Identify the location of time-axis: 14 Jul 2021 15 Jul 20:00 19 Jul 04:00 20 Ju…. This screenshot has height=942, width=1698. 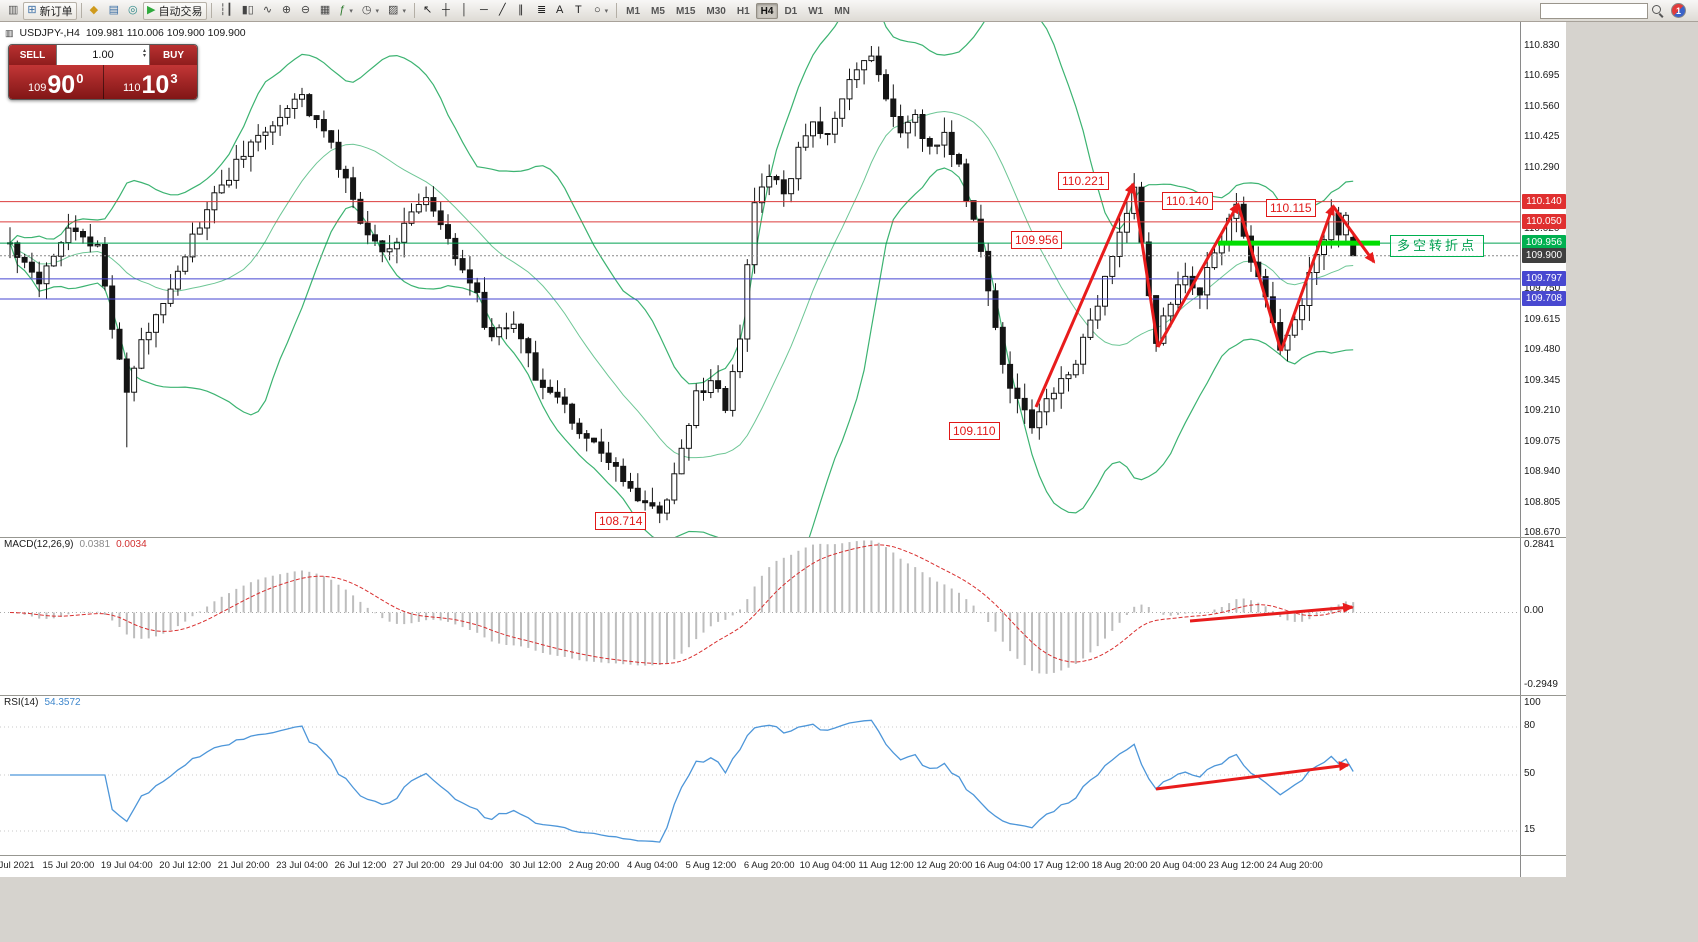
(760, 866).